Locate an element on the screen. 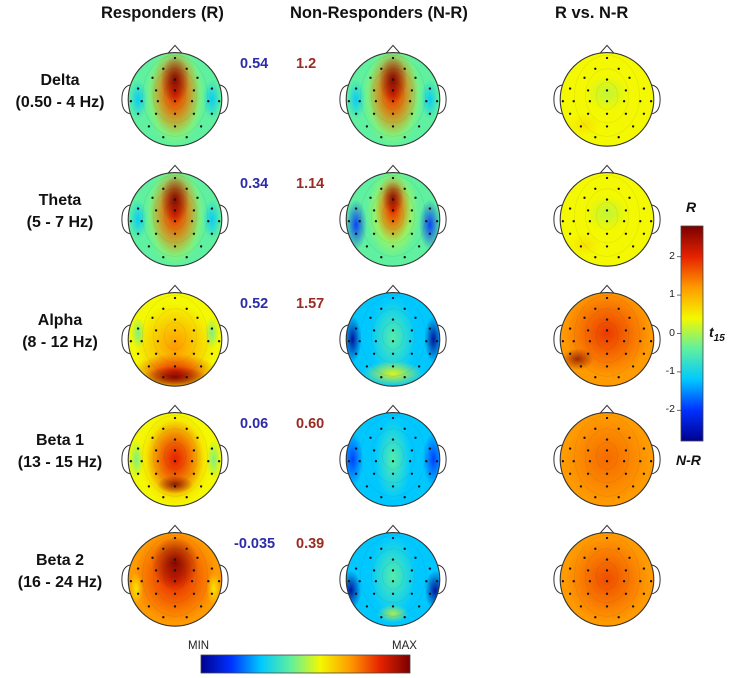 The width and height of the screenshot is (745, 678). t-colorbar-top-label: R is located at coordinates (691, 207).